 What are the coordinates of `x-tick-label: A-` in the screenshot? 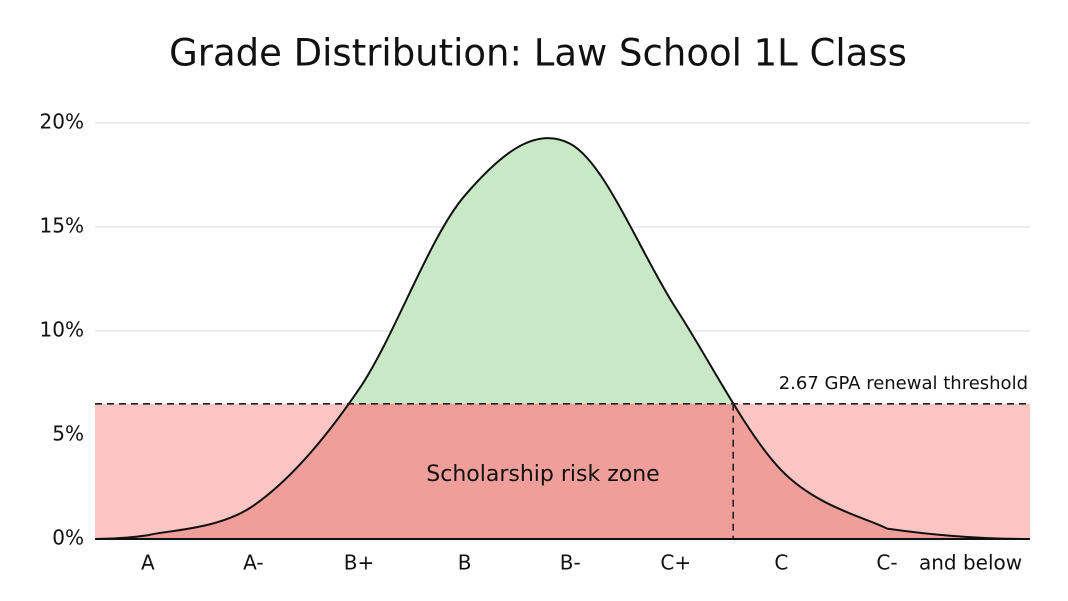 It's located at (253, 563).